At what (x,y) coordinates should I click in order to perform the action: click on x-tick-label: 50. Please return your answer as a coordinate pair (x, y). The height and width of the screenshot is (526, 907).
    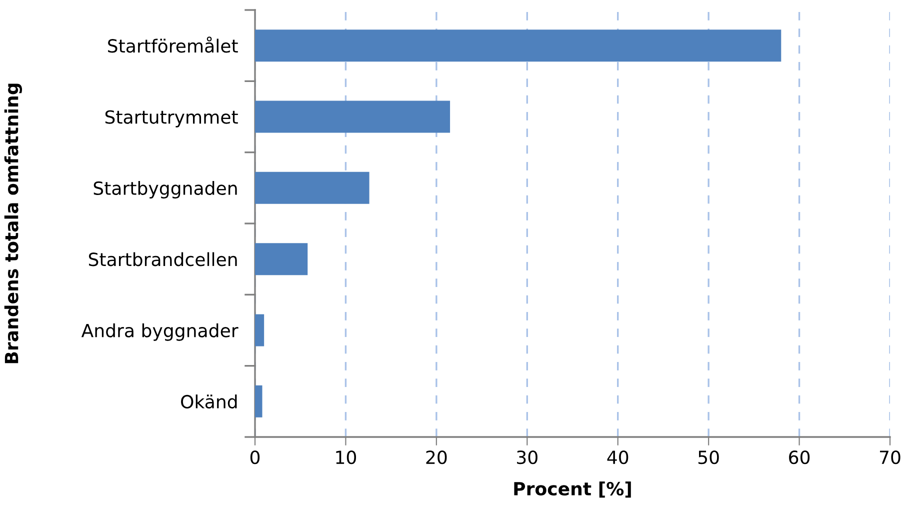
    Looking at the image, I should click on (708, 457).